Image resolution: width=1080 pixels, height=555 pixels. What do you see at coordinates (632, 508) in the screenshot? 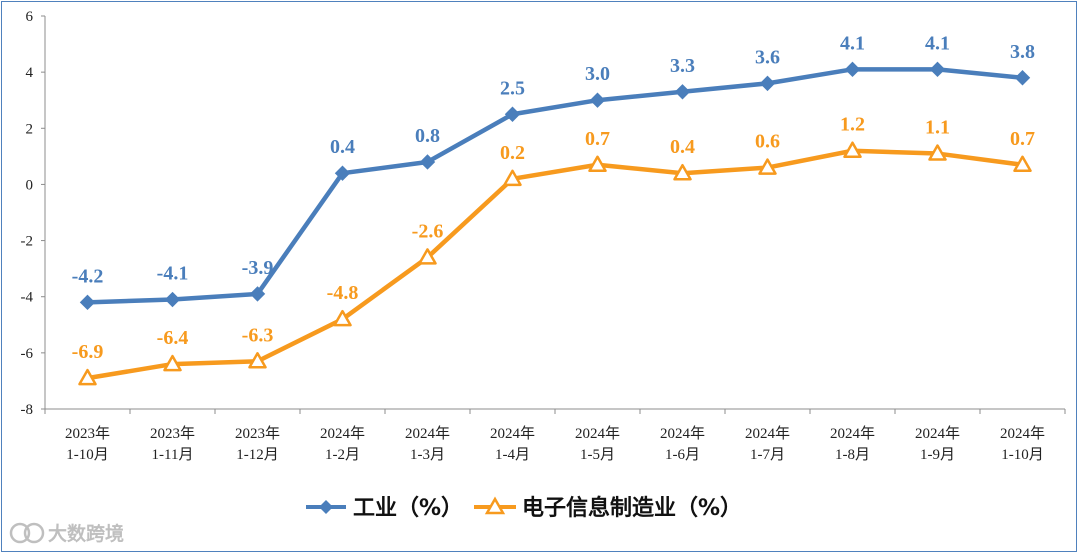
I see `legend-label-2: 电子信息制造业（%）` at bounding box center [632, 508].